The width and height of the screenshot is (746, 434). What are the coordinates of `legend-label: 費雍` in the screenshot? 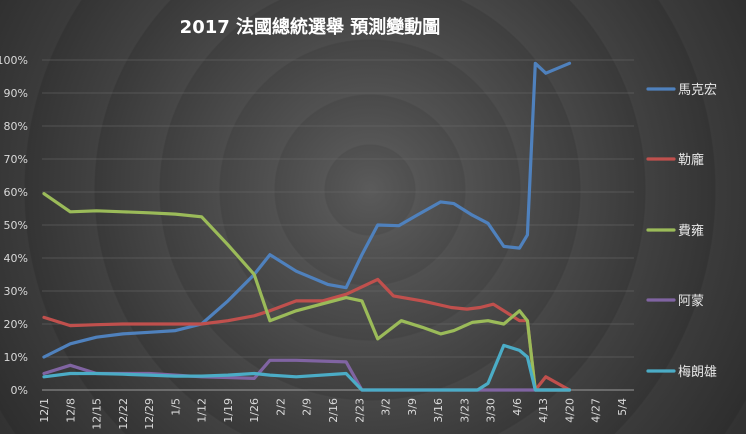 It's located at (691, 231).